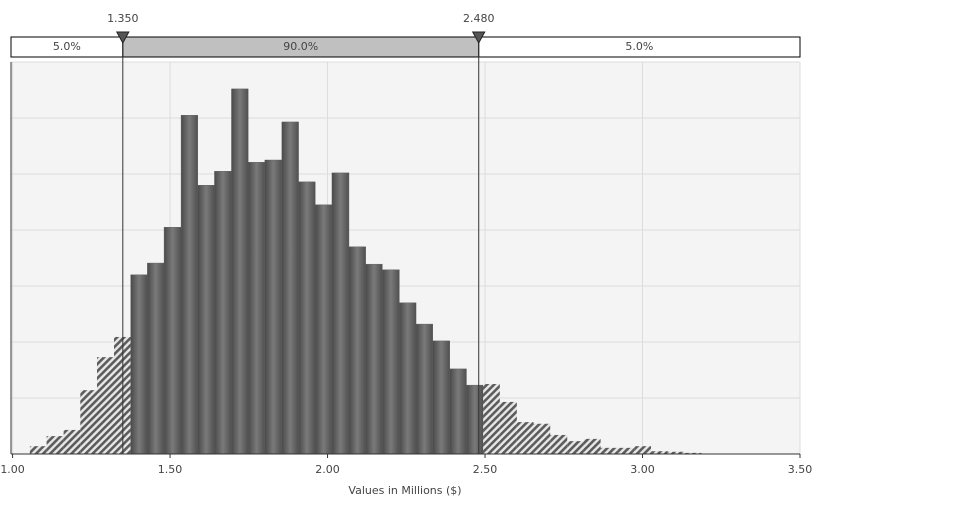 The width and height of the screenshot is (974, 514). I want to click on delimiter-label: 2.480, so click(479, 18).